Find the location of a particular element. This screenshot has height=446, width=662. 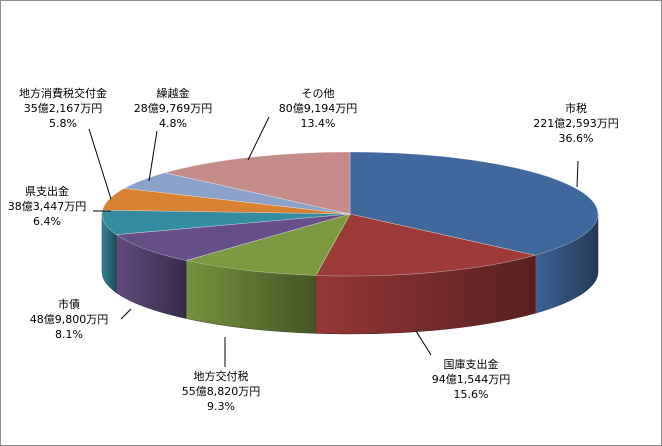

label-name: 市税 is located at coordinates (576, 108).